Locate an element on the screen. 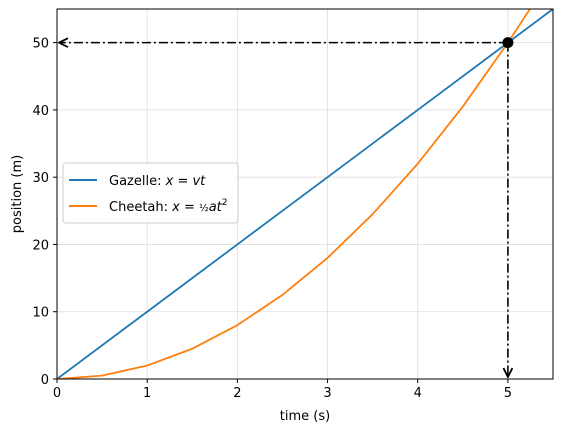  x-tick-label: 3 is located at coordinates (327, 393).